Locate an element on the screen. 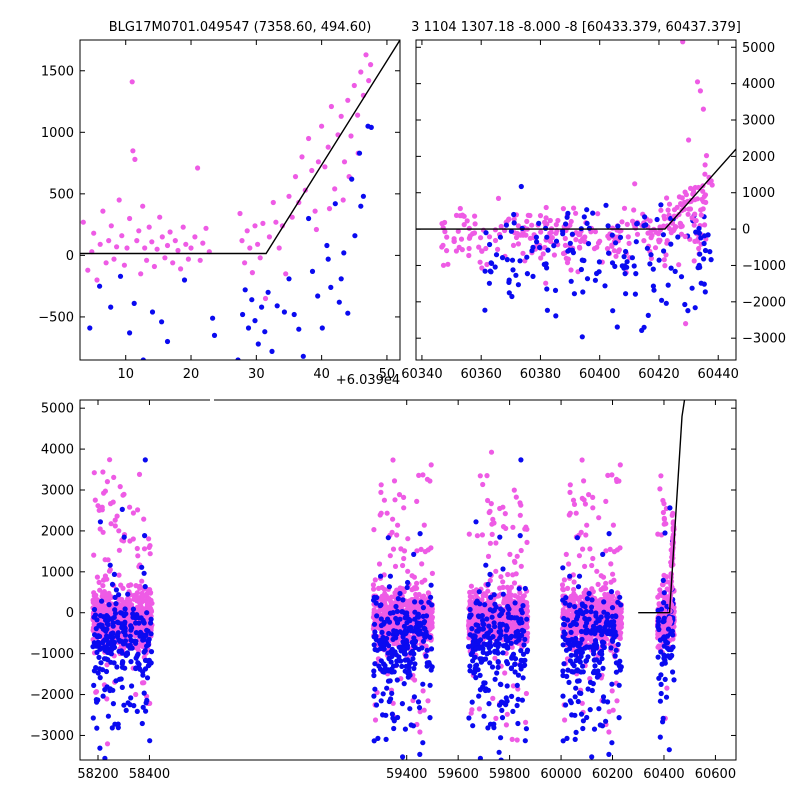 The width and height of the screenshot is (800, 800). y-tick-label: 4000 is located at coordinates (758, 84).